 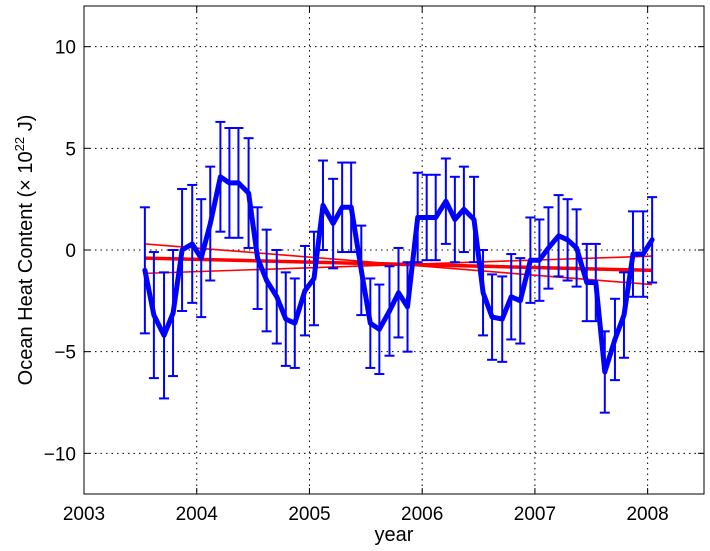 I want to click on x-tick-label: 2008, so click(x=647, y=514).